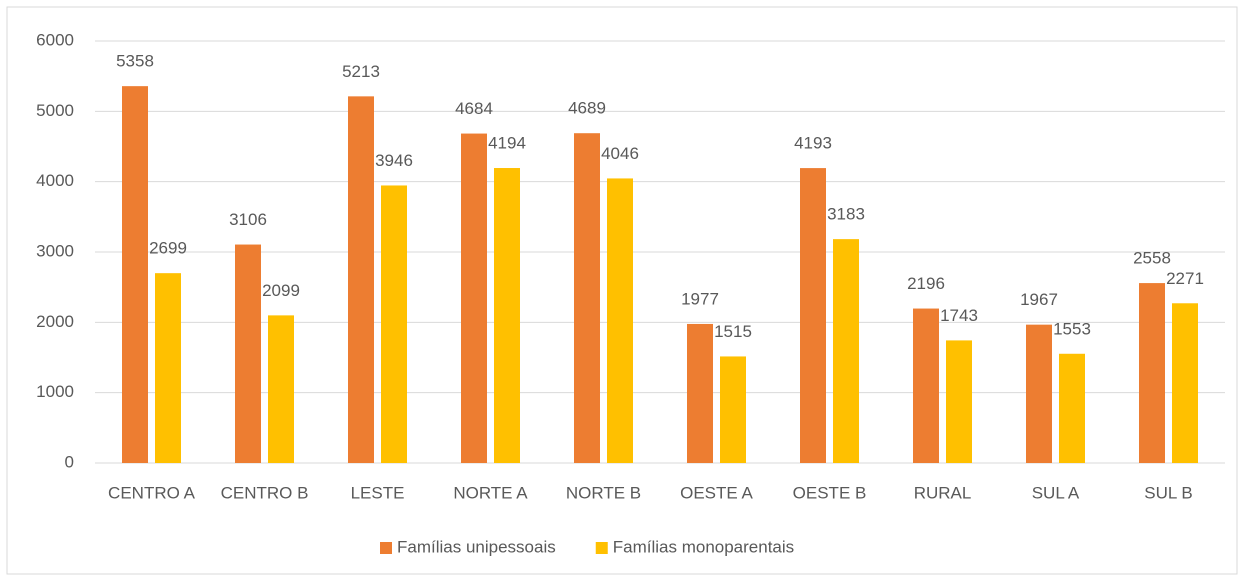  I want to click on data-label: 1743, so click(959, 315).